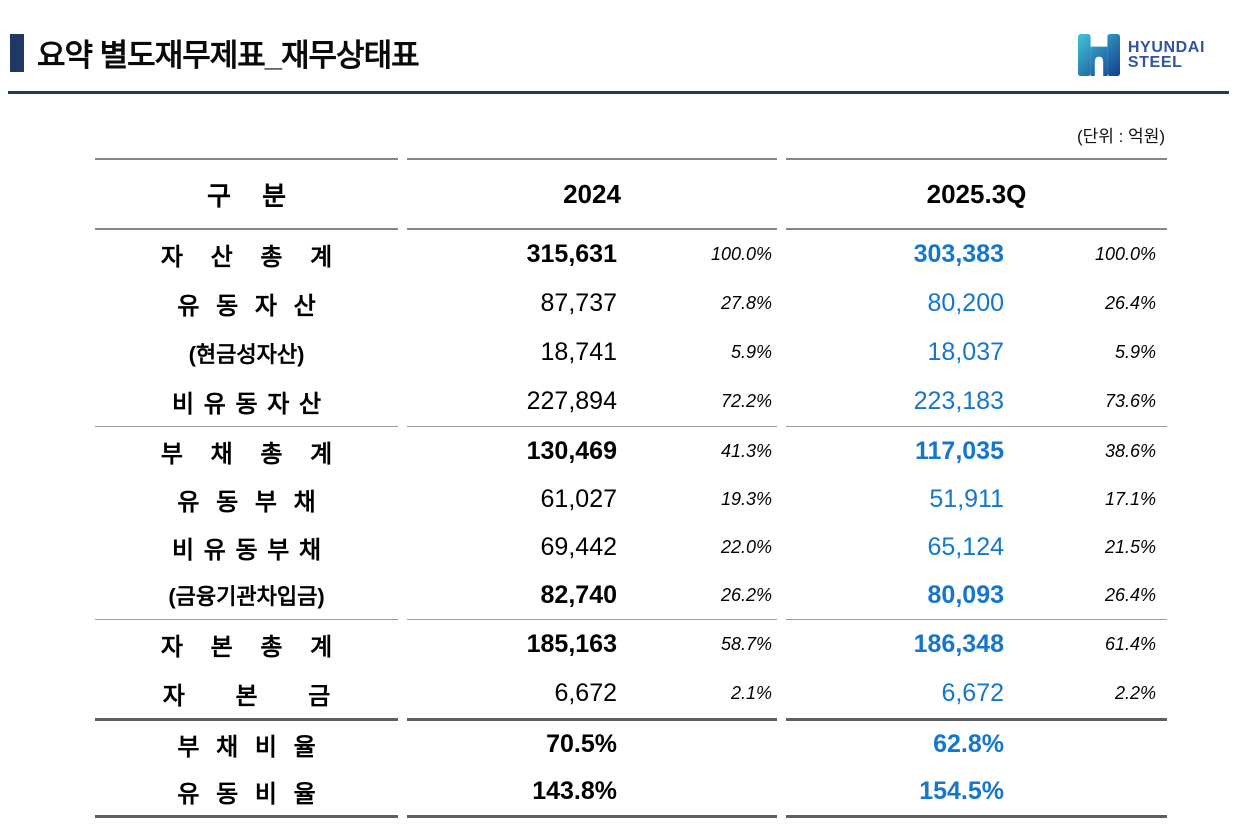 This screenshot has width=1237, height=837. I want to click on row-label: (현금성자산), so click(246, 354).